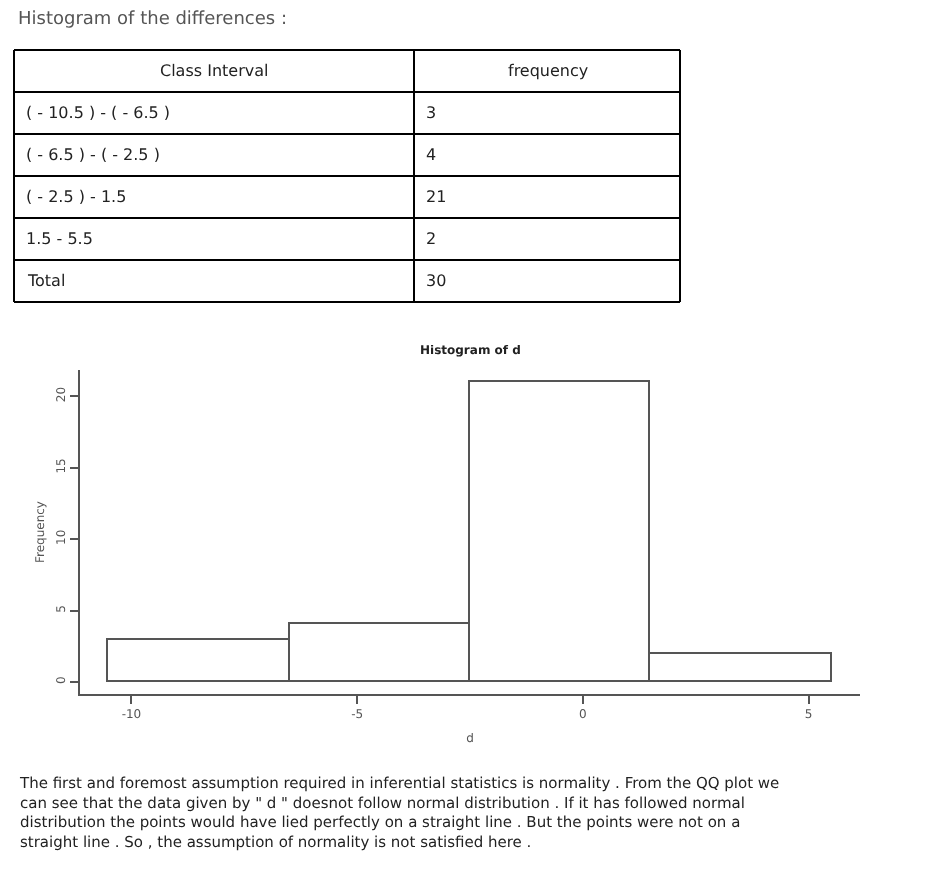 The height and width of the screenshot is (888, 932). I want to click on text: 3, so click(431, 113).